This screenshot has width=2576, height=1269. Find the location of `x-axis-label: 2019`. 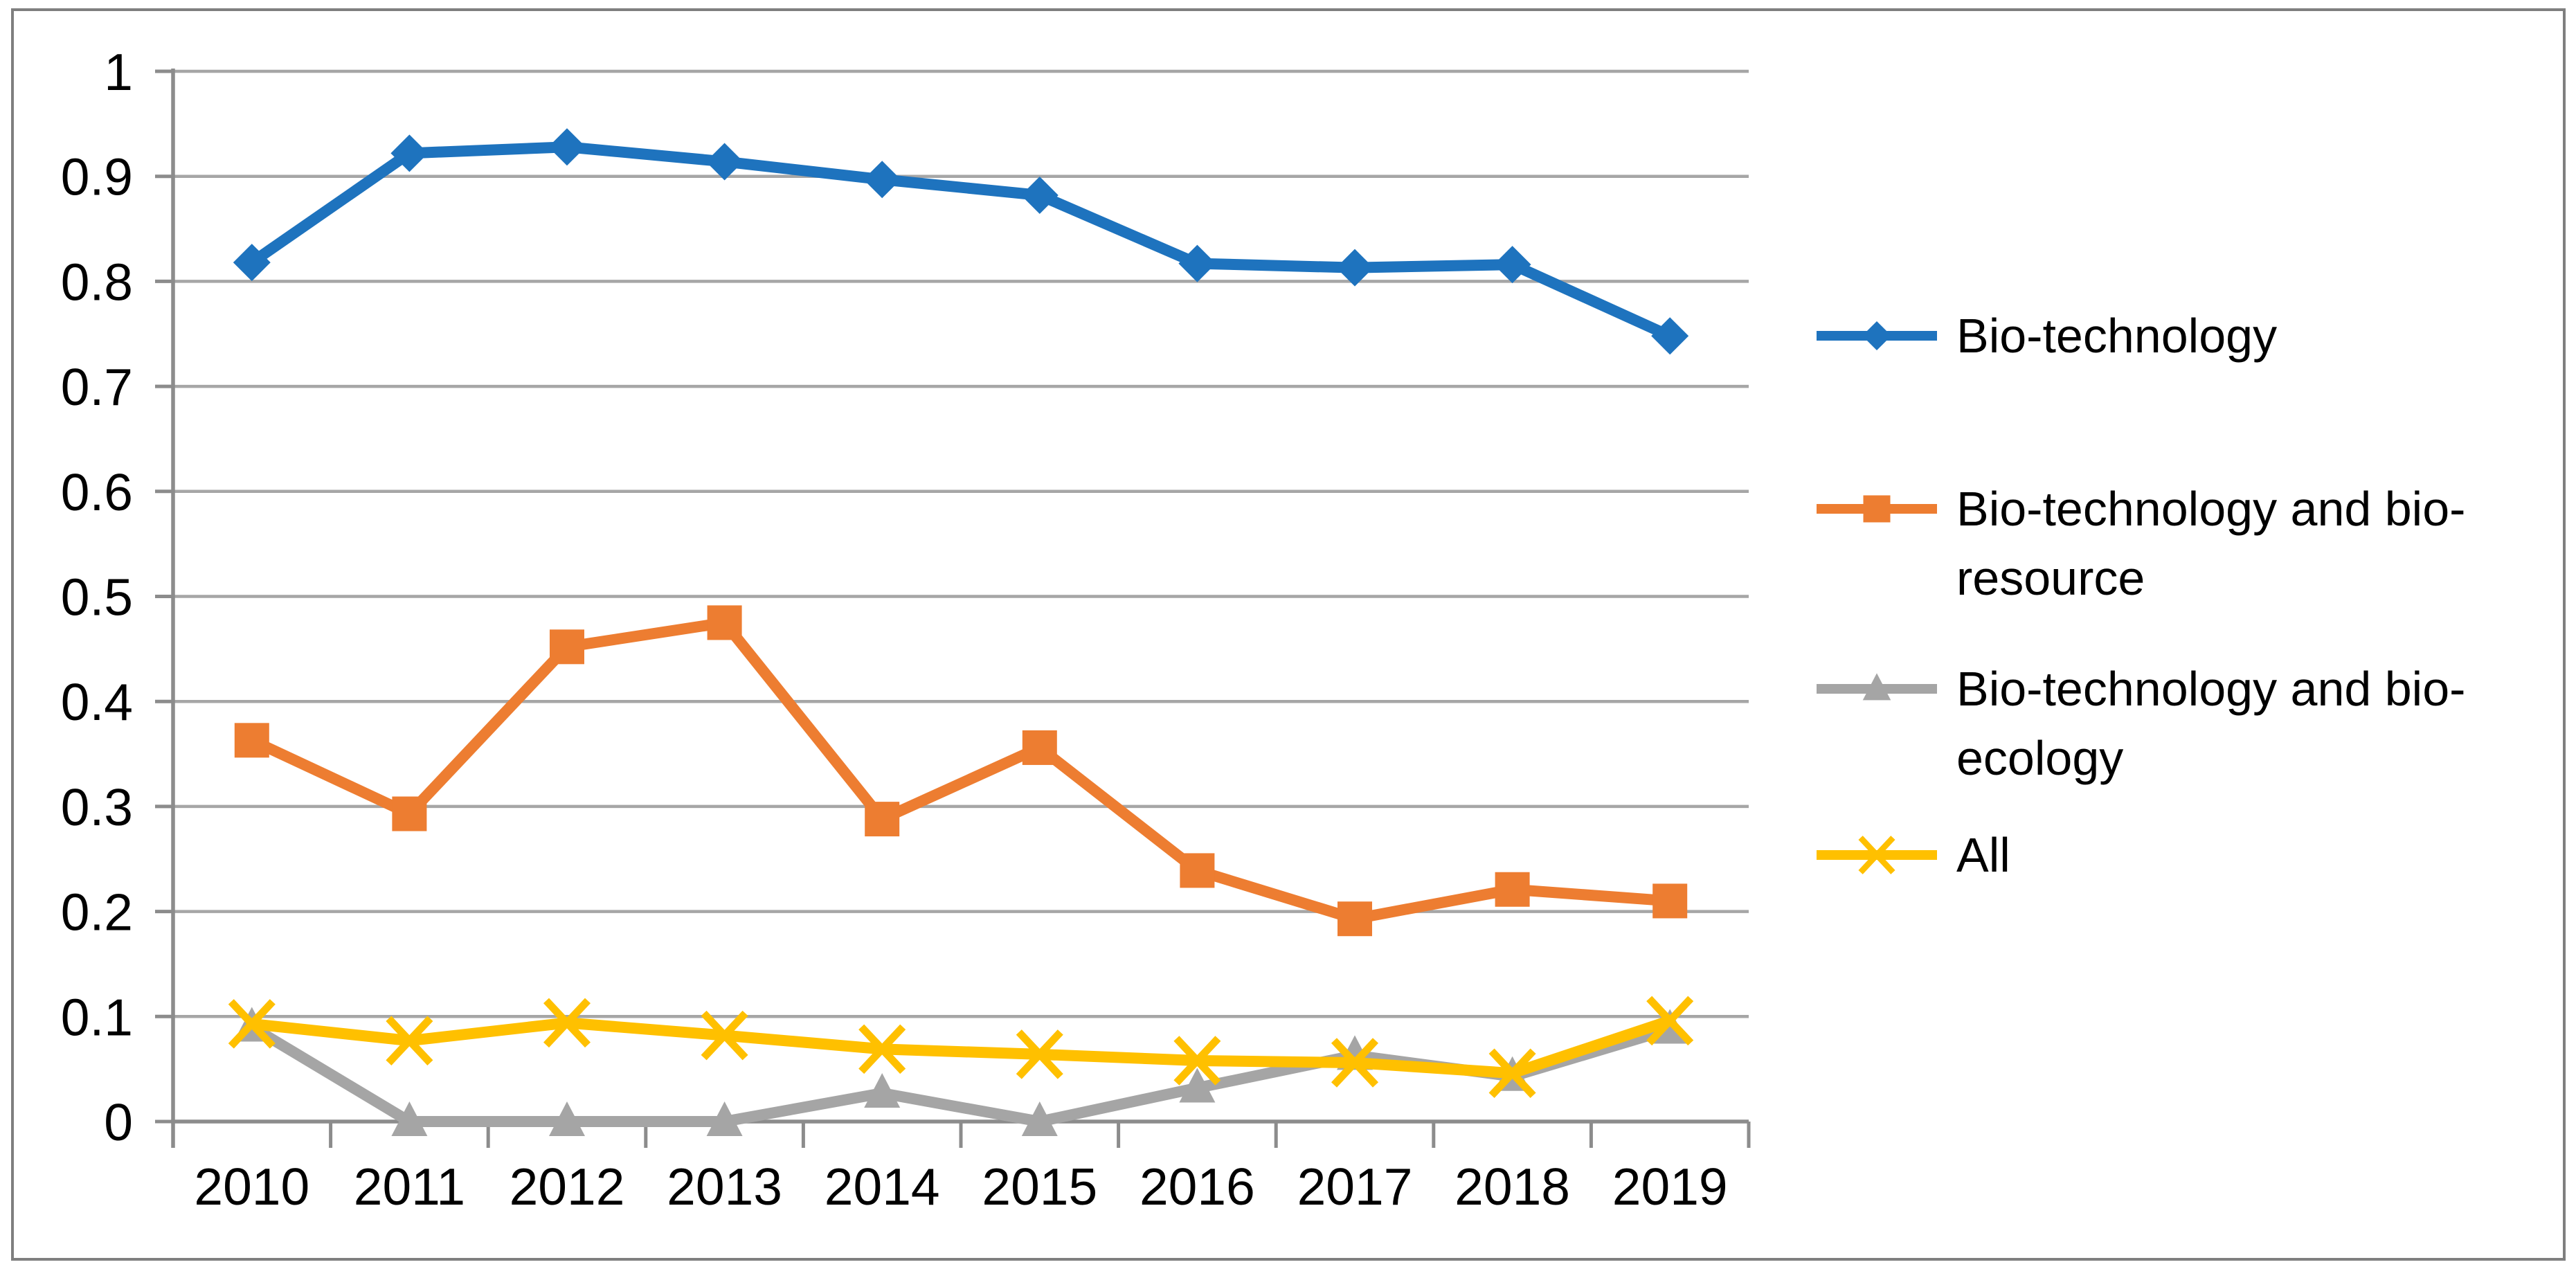

x-axis-label: 2019 is located at coordinates (1670, 1187).